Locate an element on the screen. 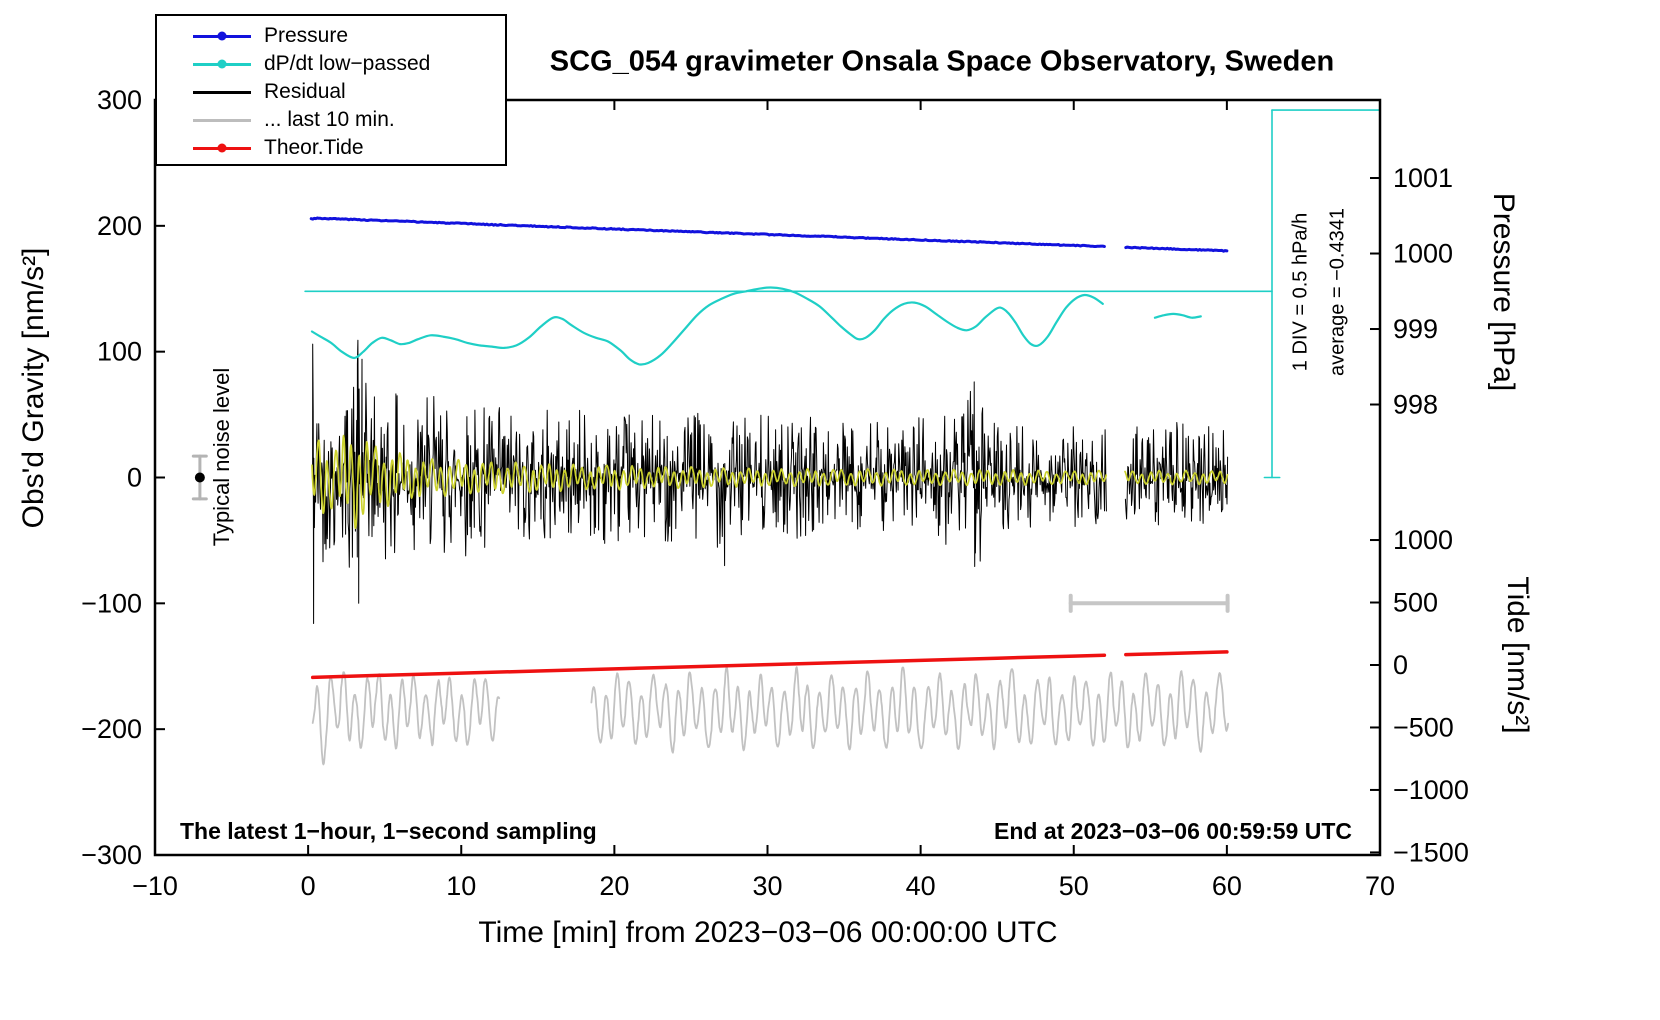  typical-noise-level-label: Typical noise level is located at coordinates (221, 457).